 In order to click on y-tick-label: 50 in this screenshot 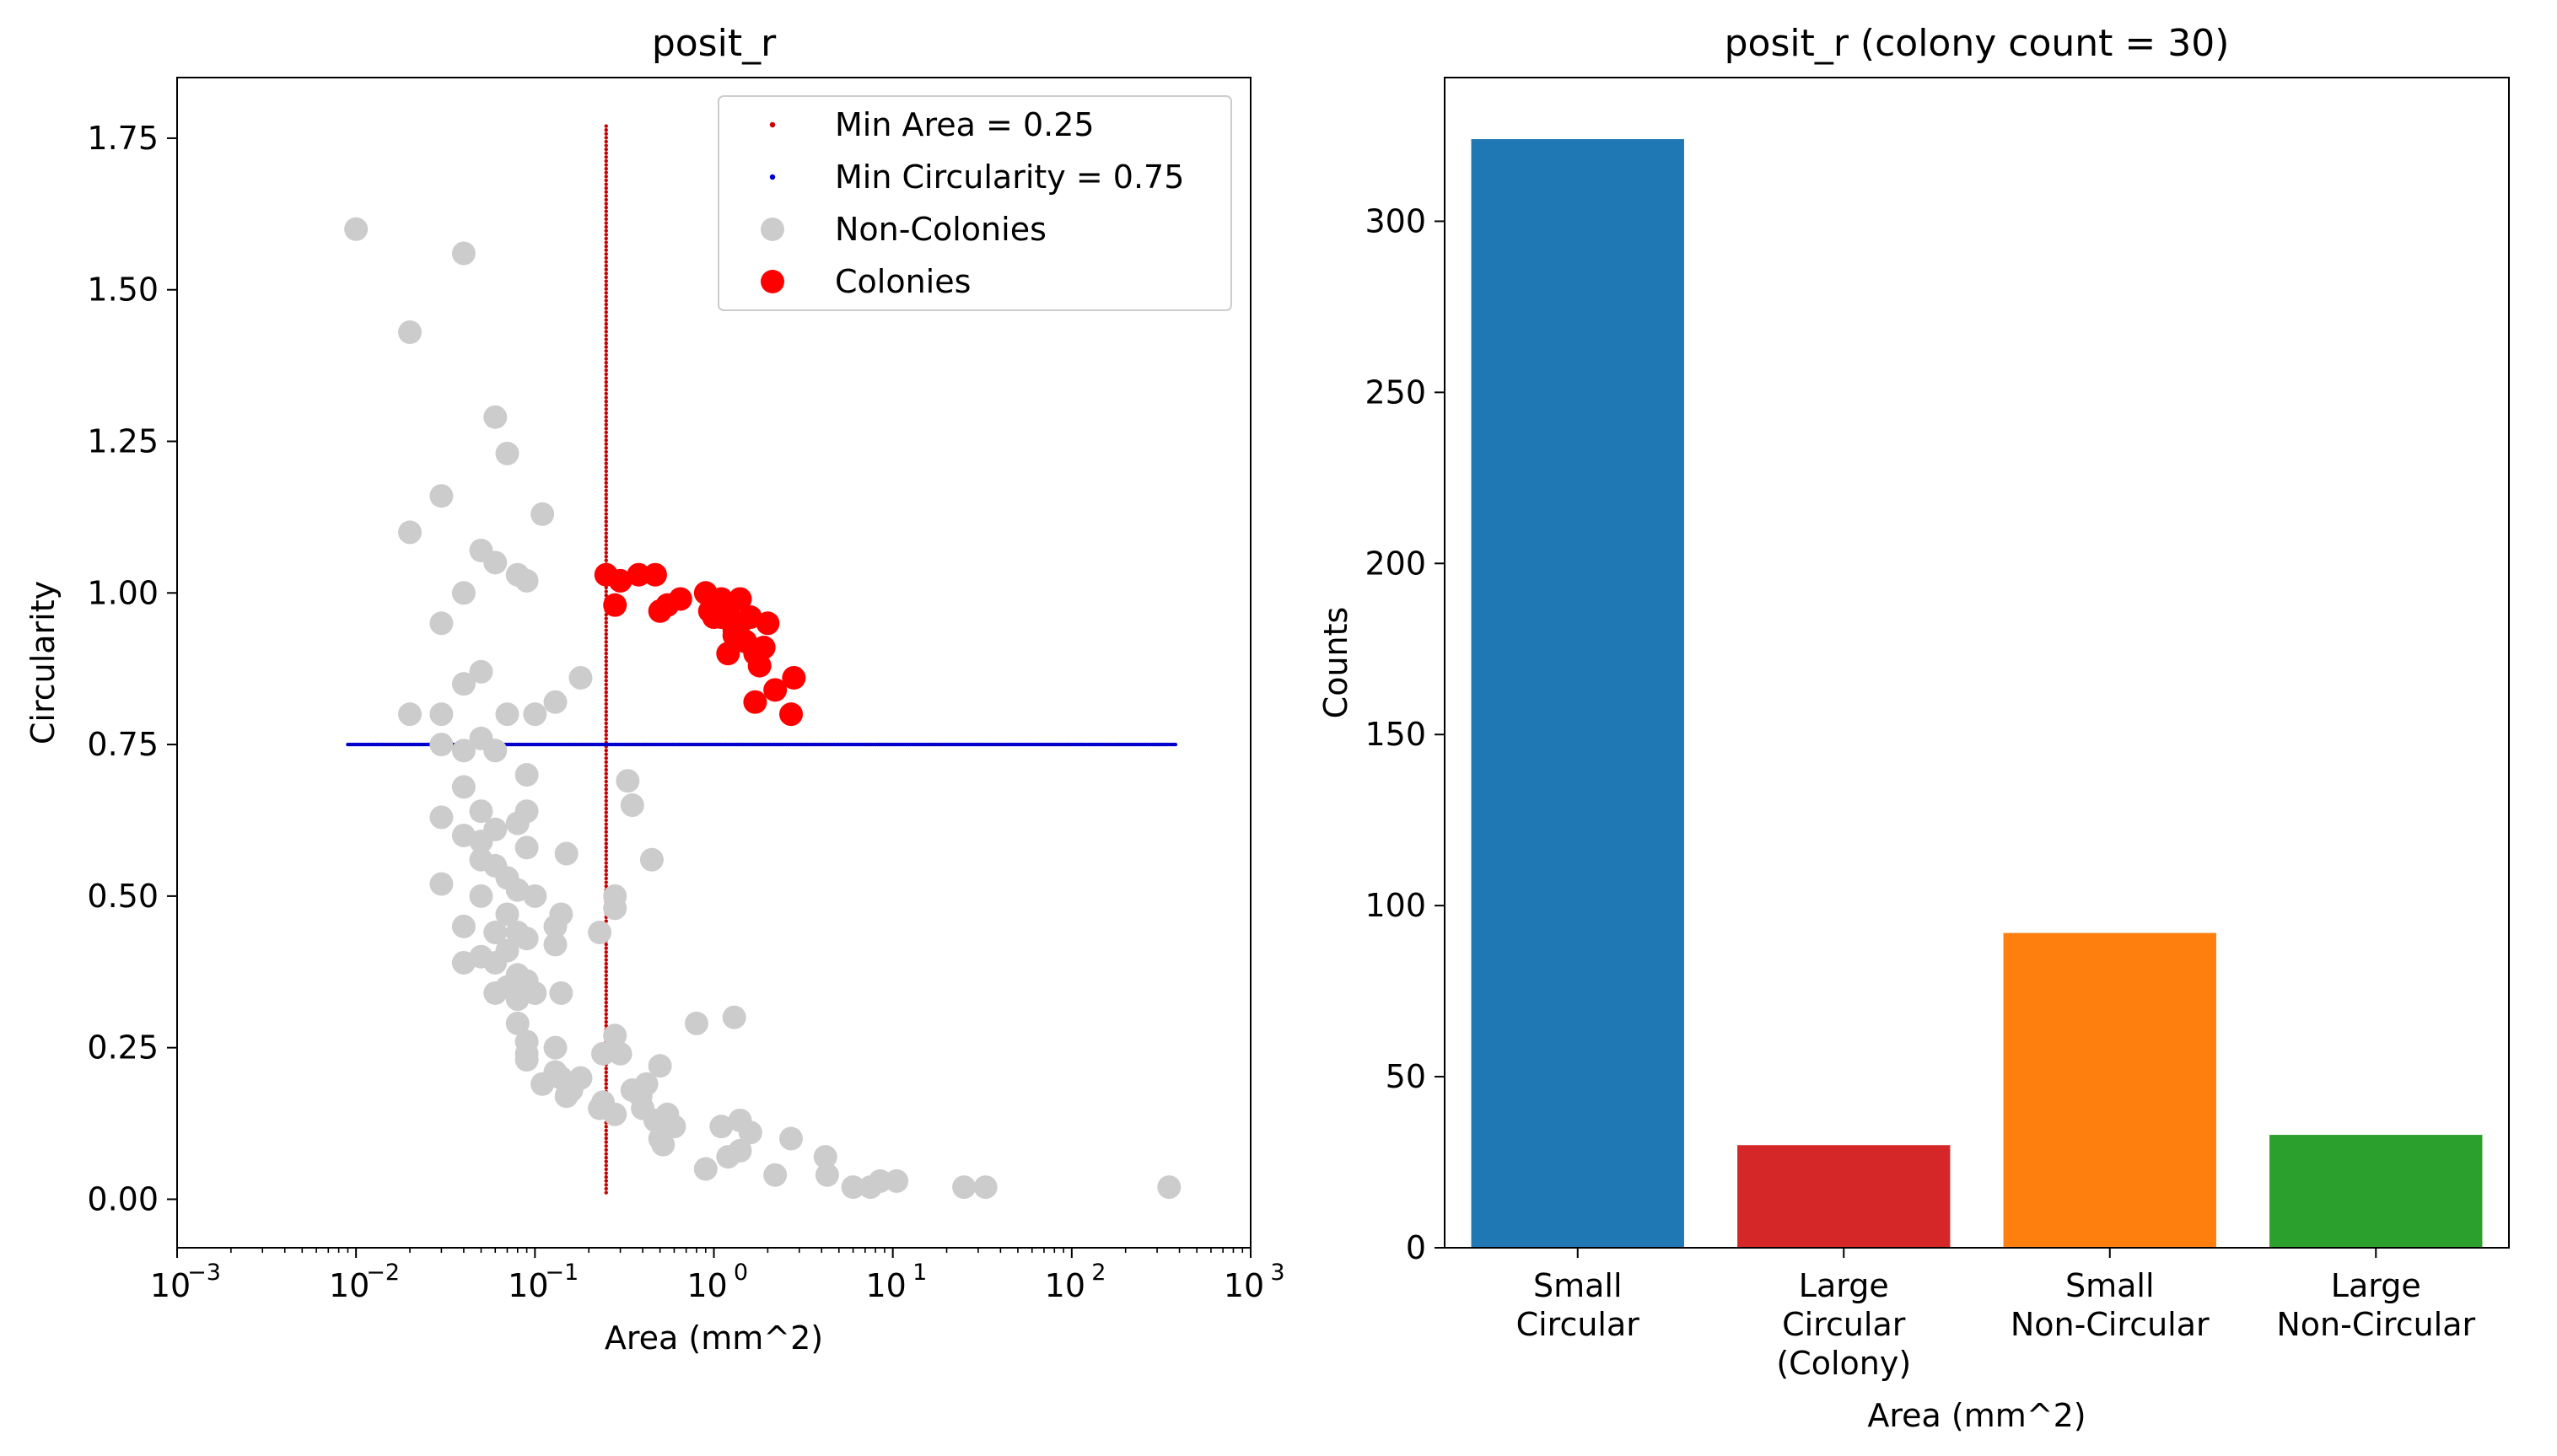, I will do `click(1406, 1076)`.